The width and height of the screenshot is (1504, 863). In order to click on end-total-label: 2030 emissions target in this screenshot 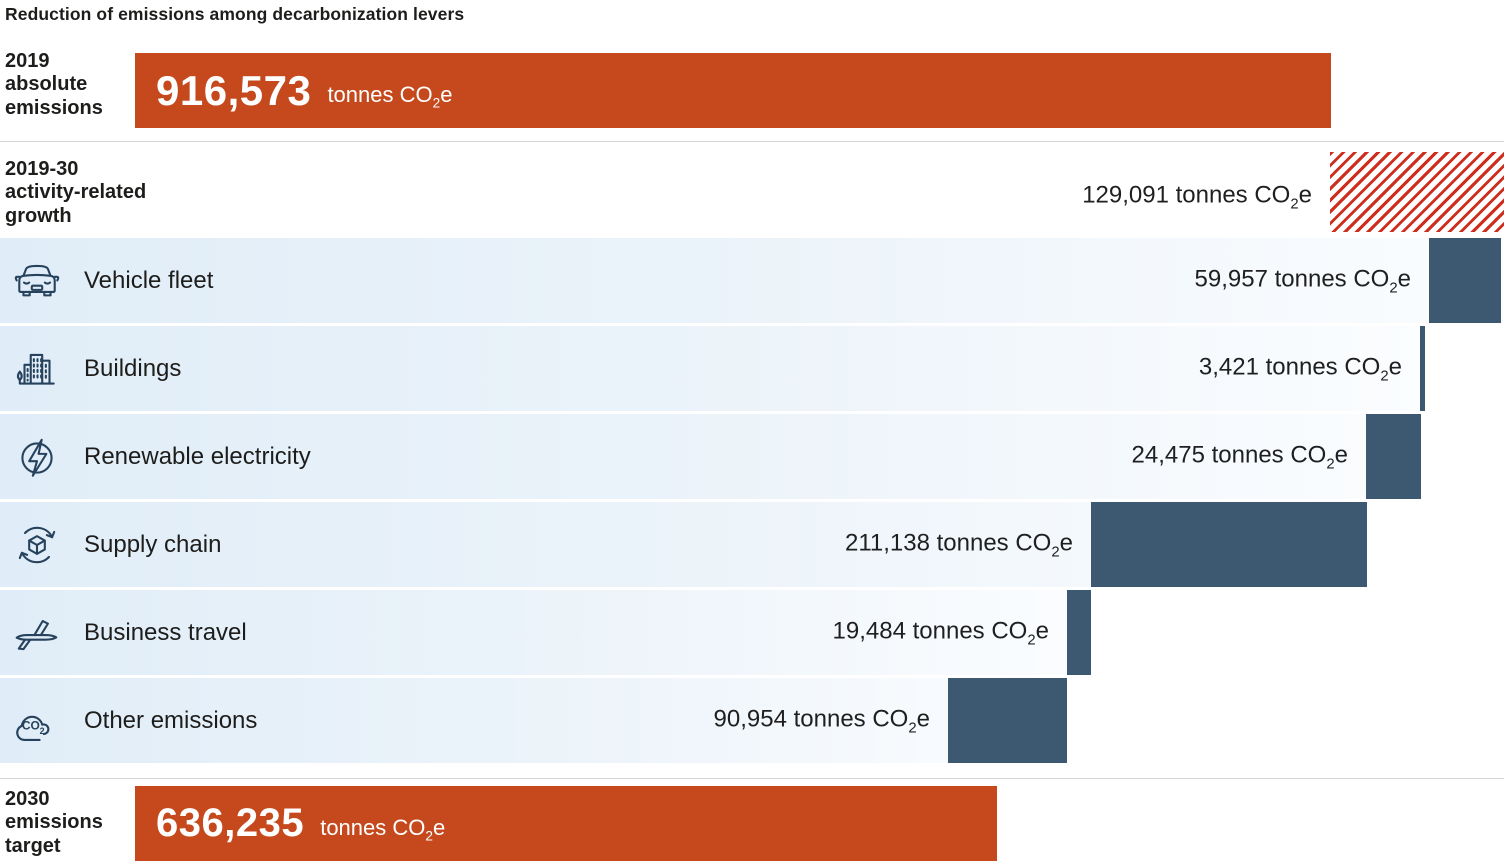, I will do `click(54, 822)`.